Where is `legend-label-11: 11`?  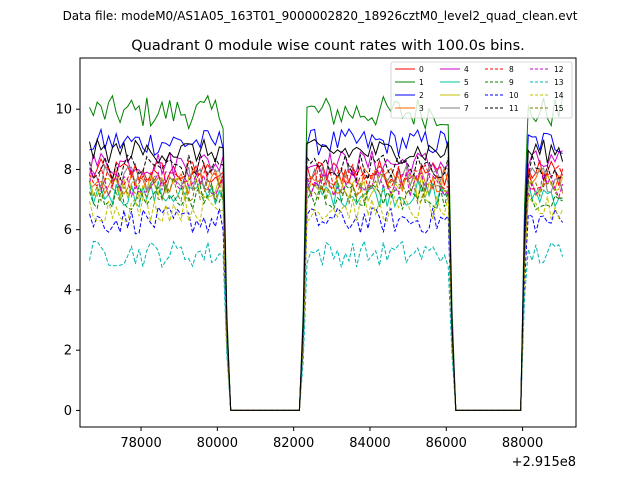 legend-label-11: 11 is located at coordinates (514, 108).